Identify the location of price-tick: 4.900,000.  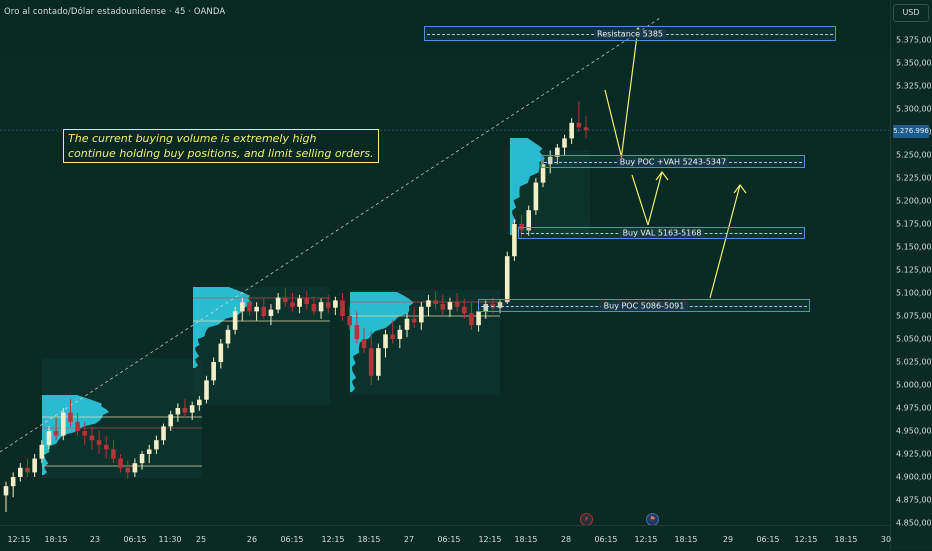
(914, 477).